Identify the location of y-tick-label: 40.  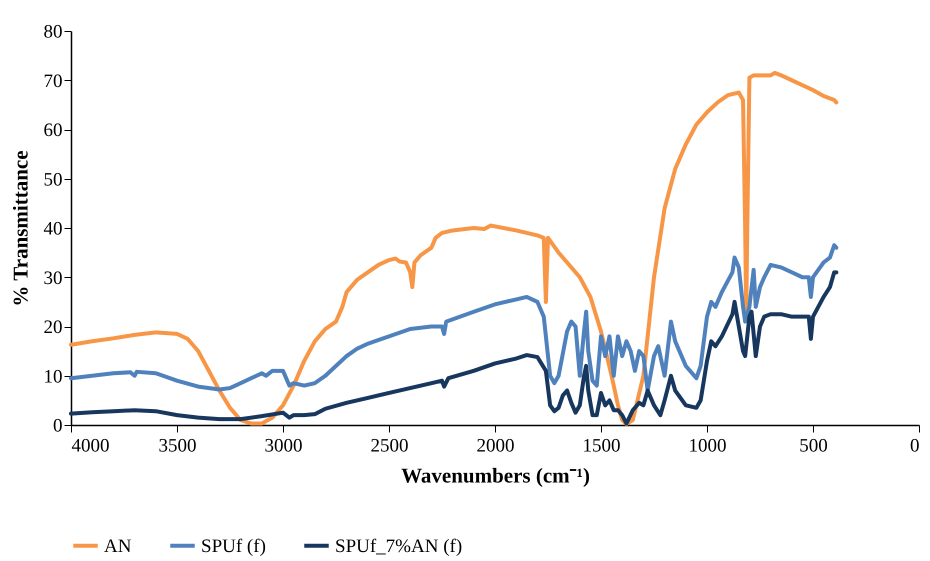
(53, 229).